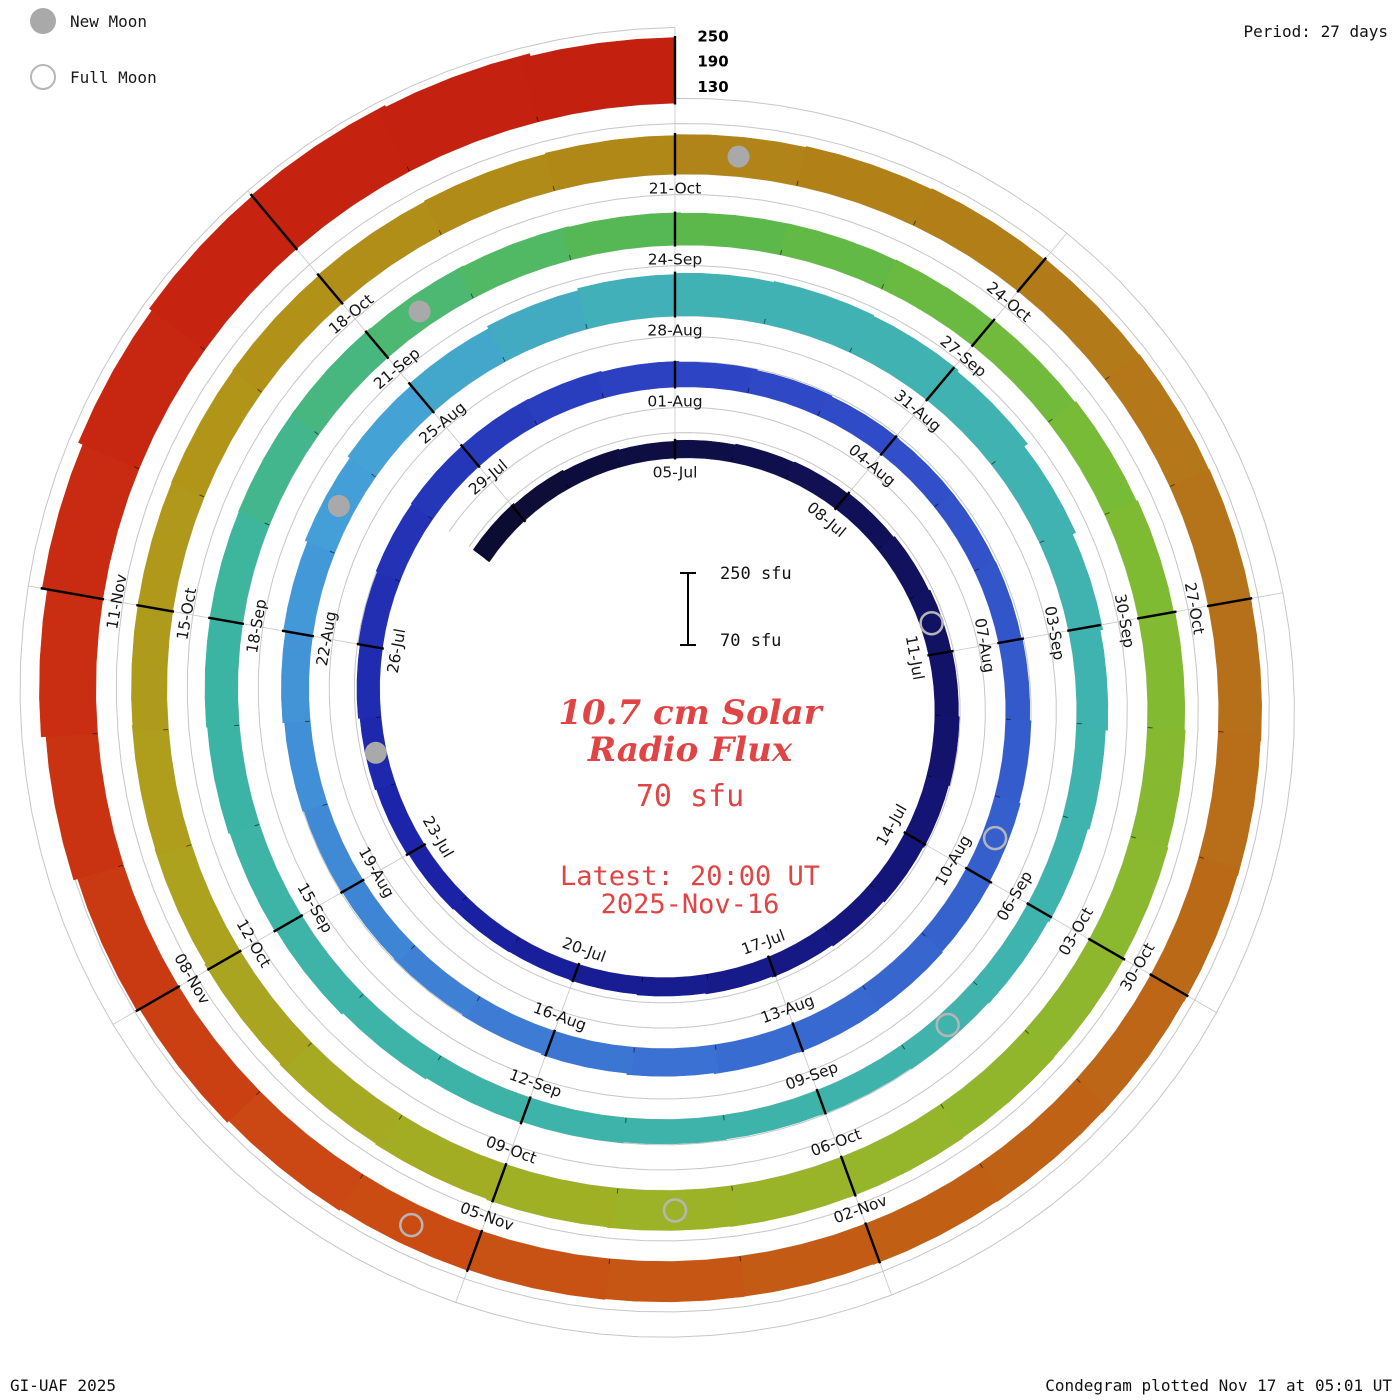 The image size is (1400, 1400). I want to click on date-label: 11-Jul, so click(915, 657).